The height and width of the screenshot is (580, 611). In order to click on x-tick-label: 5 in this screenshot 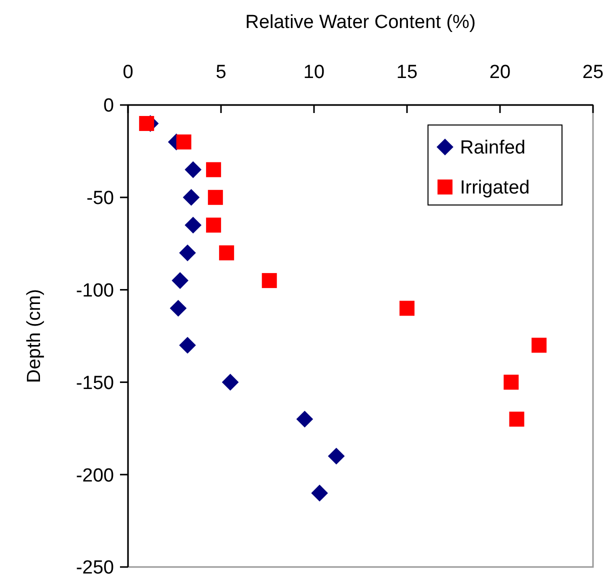, I will do `click(221, 72)`.